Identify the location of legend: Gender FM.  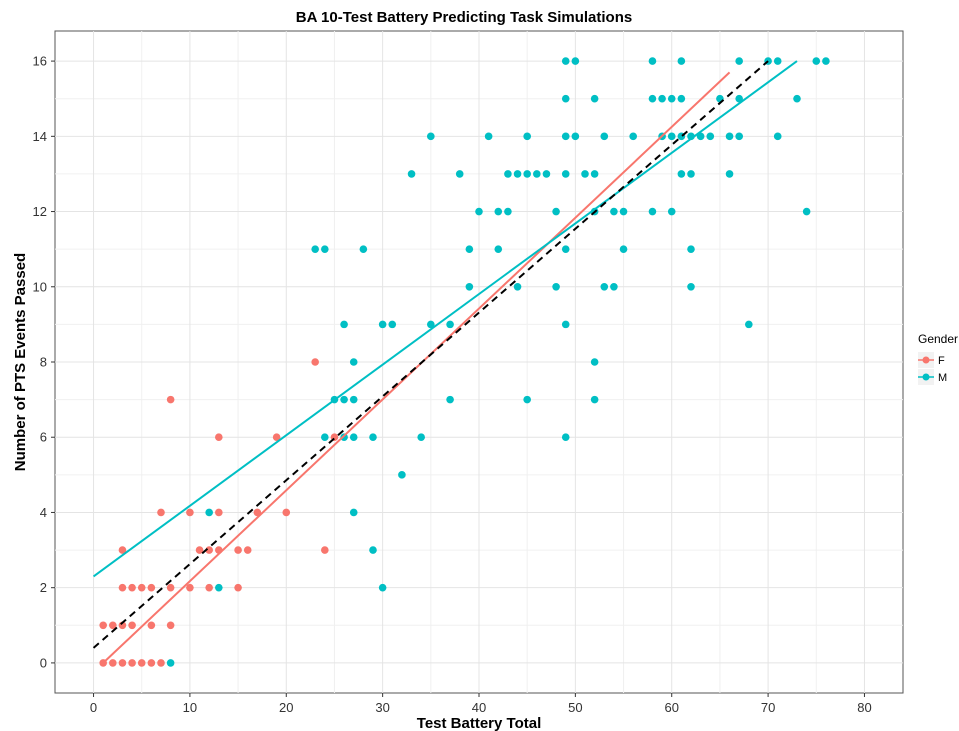
(938, 358).